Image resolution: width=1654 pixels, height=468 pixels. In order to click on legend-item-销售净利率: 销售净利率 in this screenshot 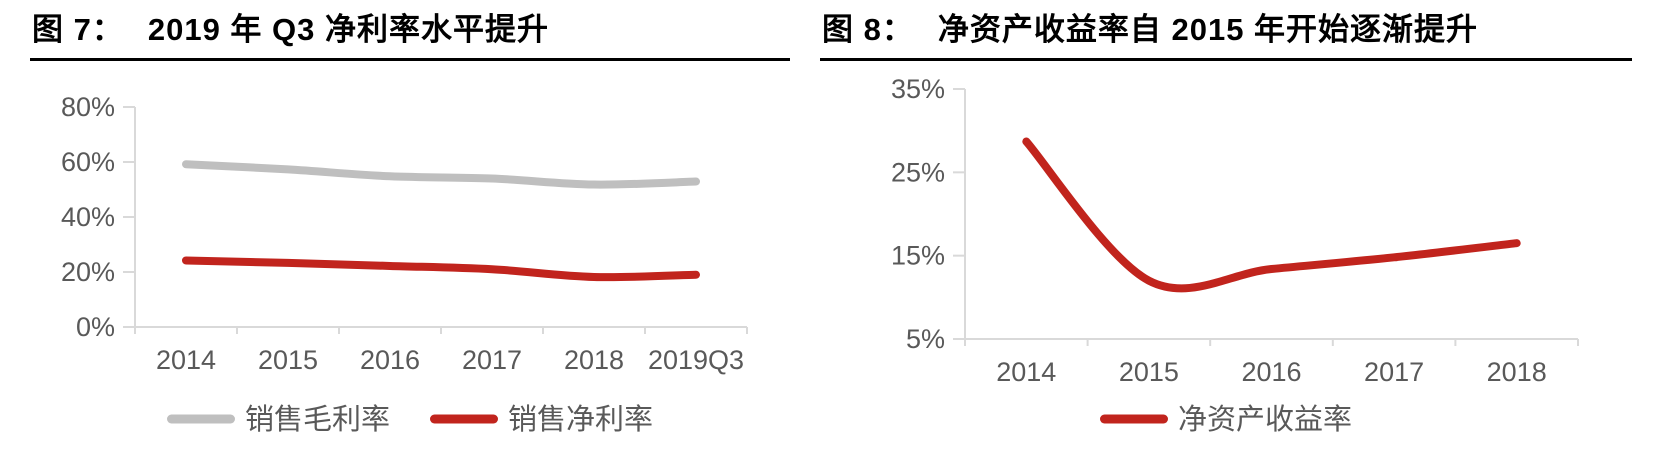, I will do `click(541, 419)`.